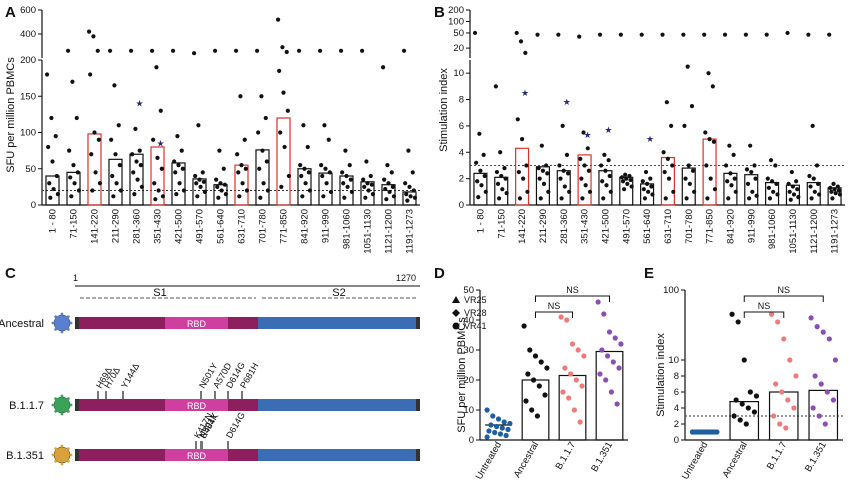 The width and height of the screenshot is (850, 492). I want to click on b-ytick-label: 50, so click(458, 33).